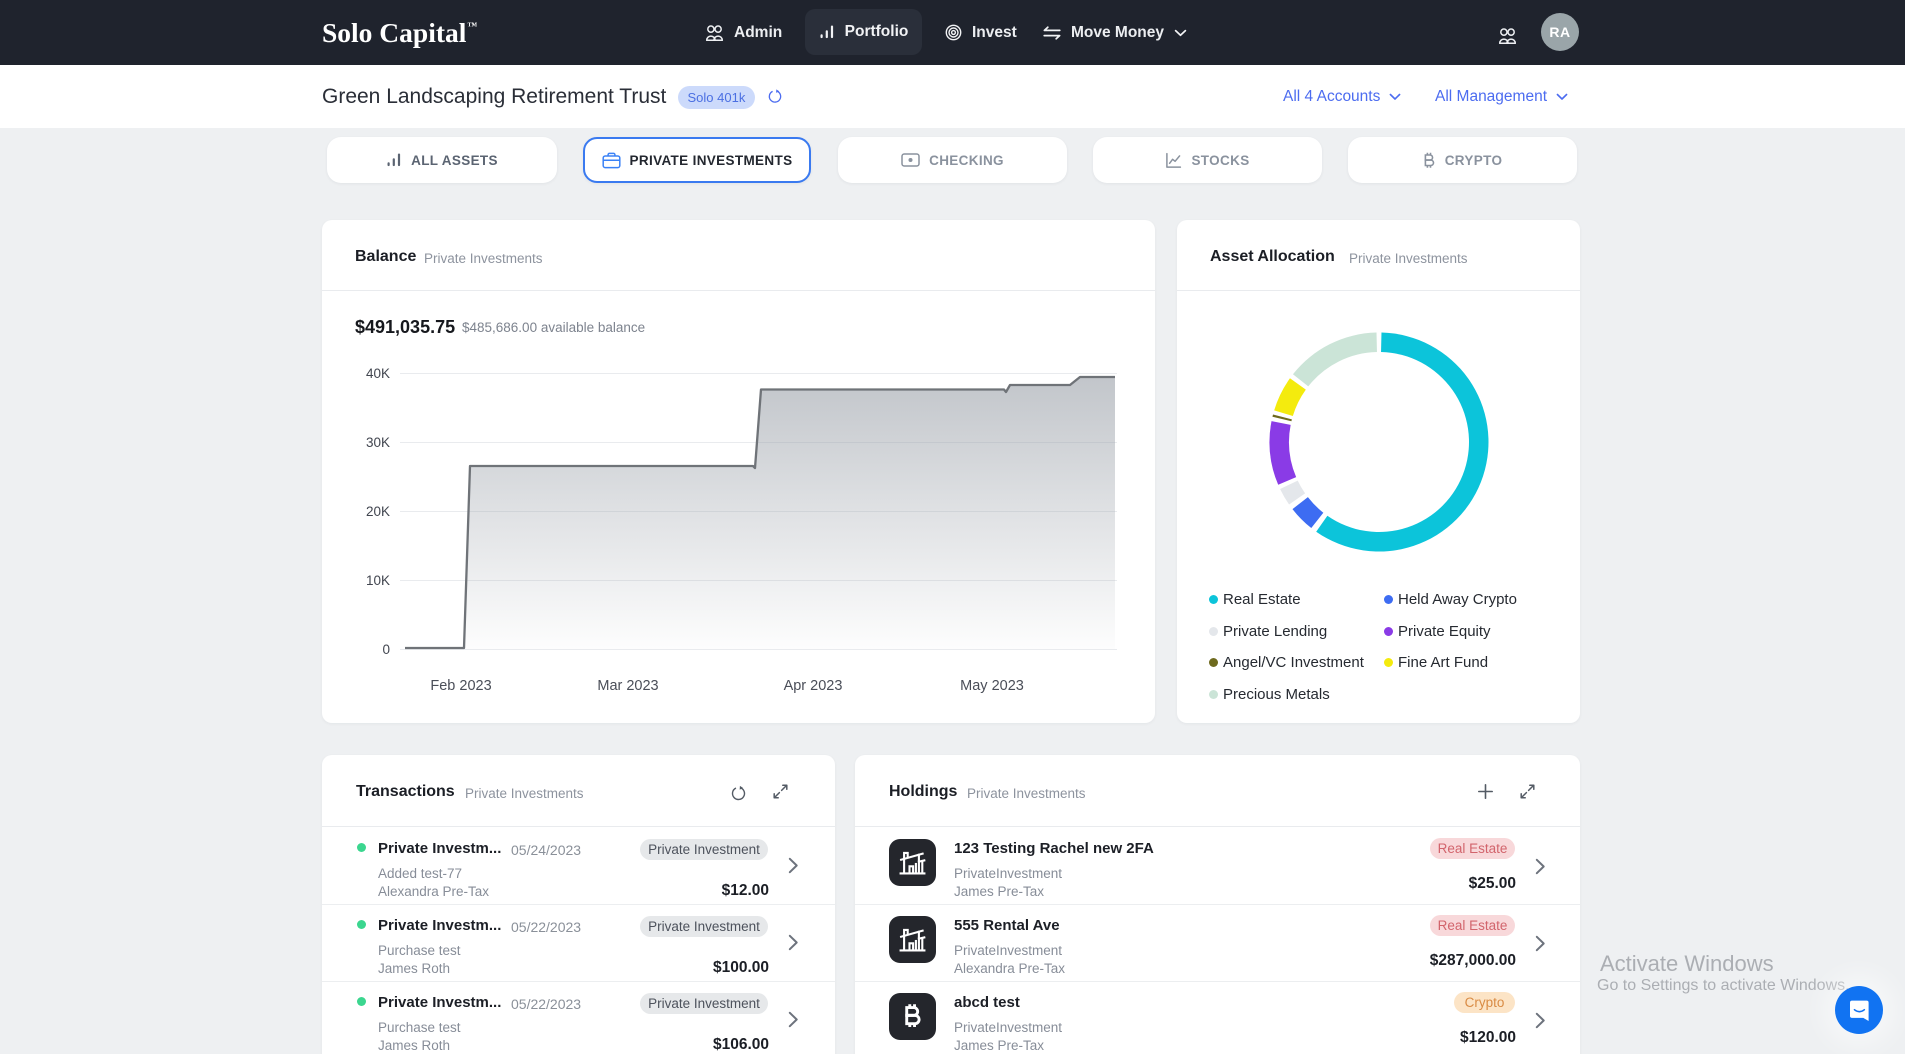 The height and width of the screenshot is (1054, 1905). Describe the element at coordinates (992, 686) in the screenshot. I see `svg-text: May 2023` at that location.